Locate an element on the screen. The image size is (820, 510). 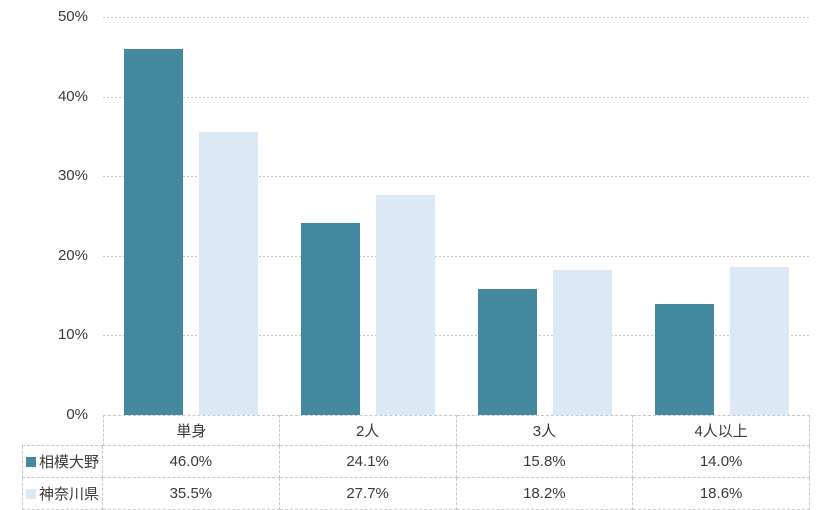
y-axis-tick-label: 20% is located at coordinates (72, 255).